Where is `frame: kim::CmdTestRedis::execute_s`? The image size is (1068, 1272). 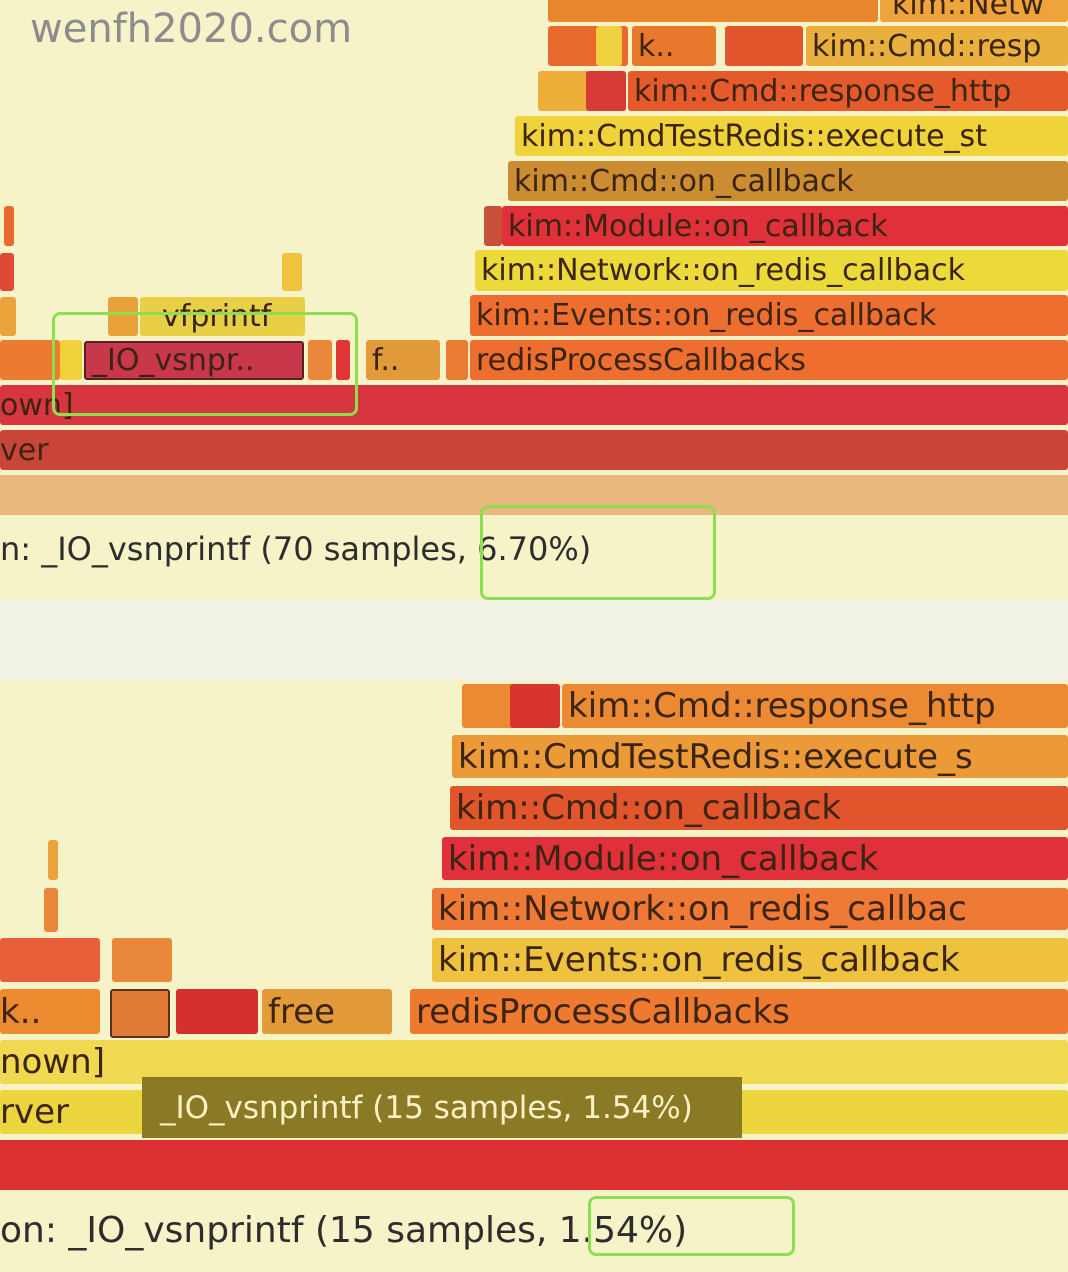
frame: kim::CmdTestRedis::execute_s is located at coordinates (760, 756).